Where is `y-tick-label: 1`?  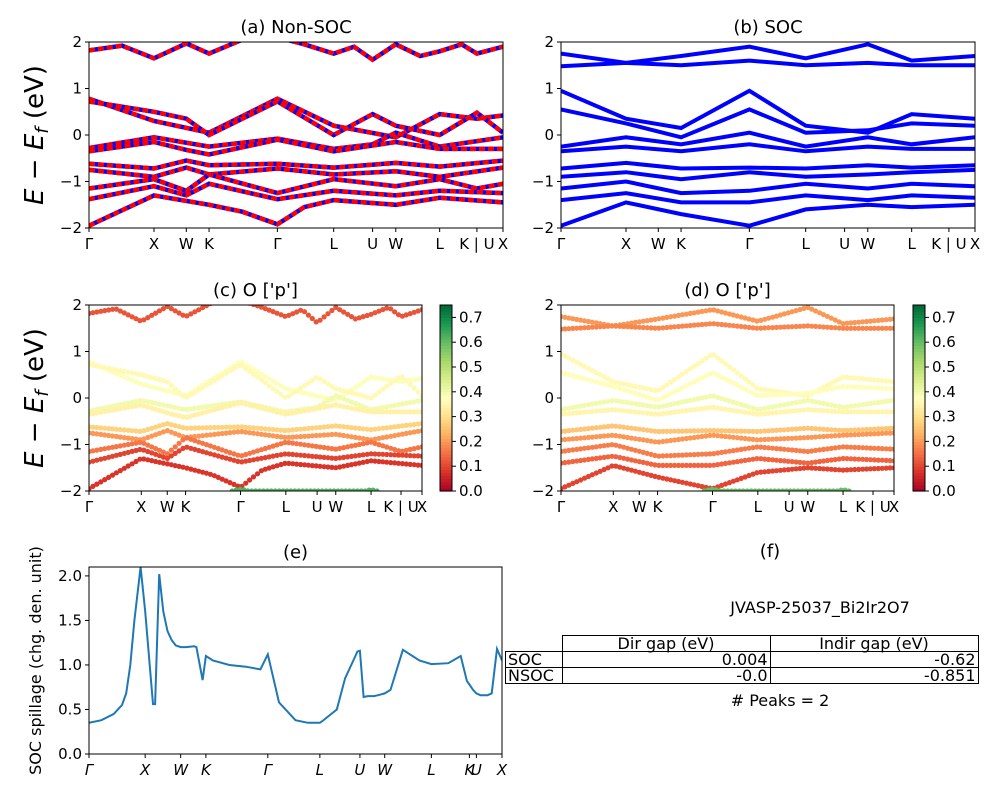 y-tick-label: 1 is located at coordinates (549, 352).